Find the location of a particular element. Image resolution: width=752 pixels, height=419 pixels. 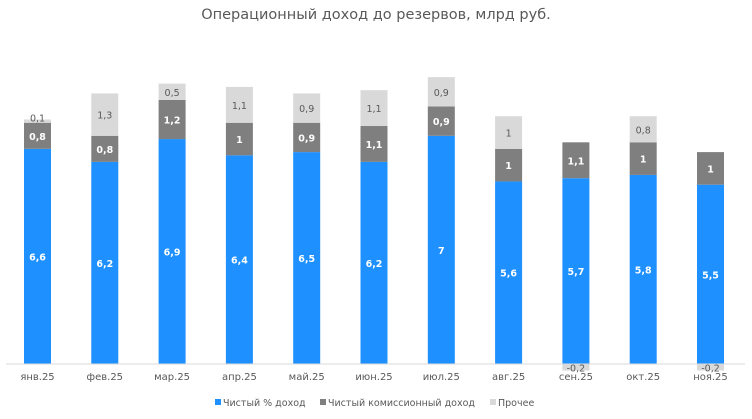

data-label: 5,7 is located at coordinates (575, 272).